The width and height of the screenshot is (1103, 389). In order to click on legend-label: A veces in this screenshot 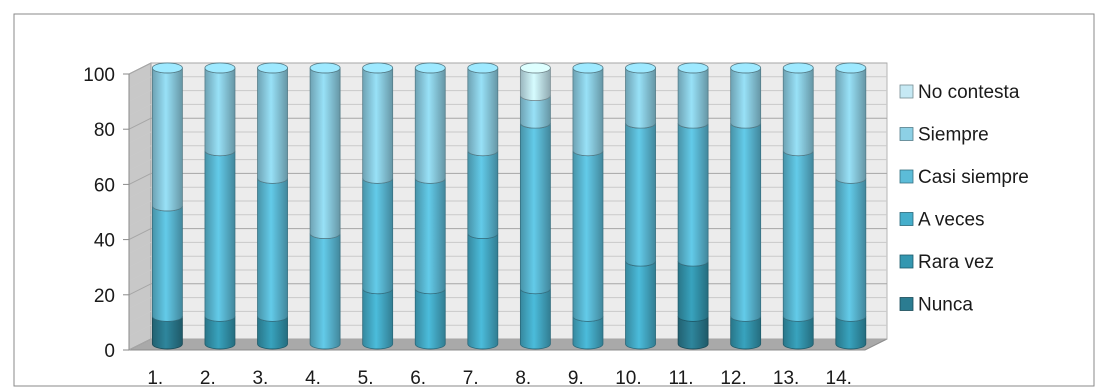, I will do `click(951, 220)`.